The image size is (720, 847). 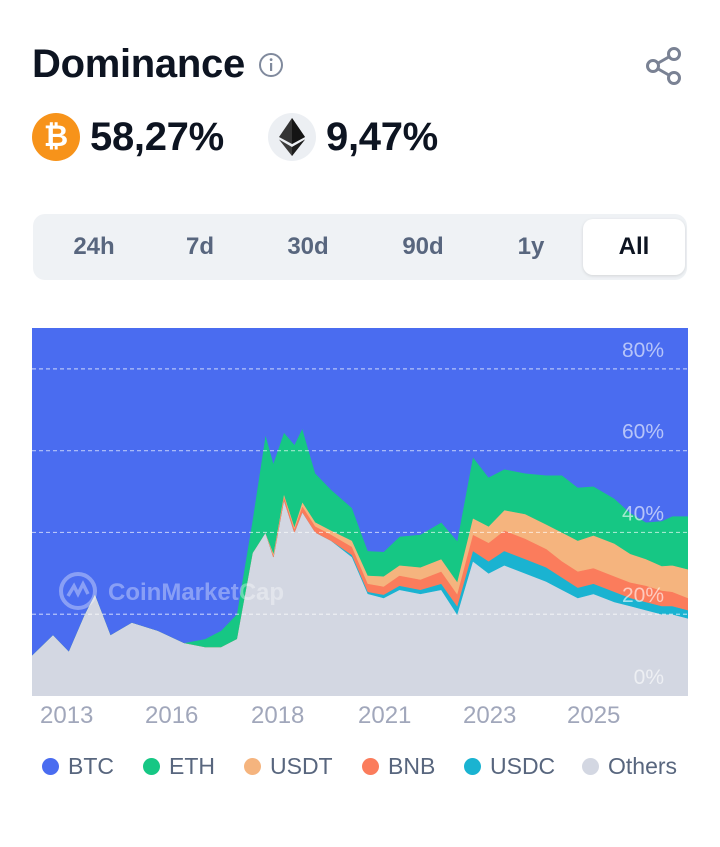 What do you see at coordinates (643, 513) in the screenshot?
I see `y-tick-label: 40%` at bounding box center [643, 513].